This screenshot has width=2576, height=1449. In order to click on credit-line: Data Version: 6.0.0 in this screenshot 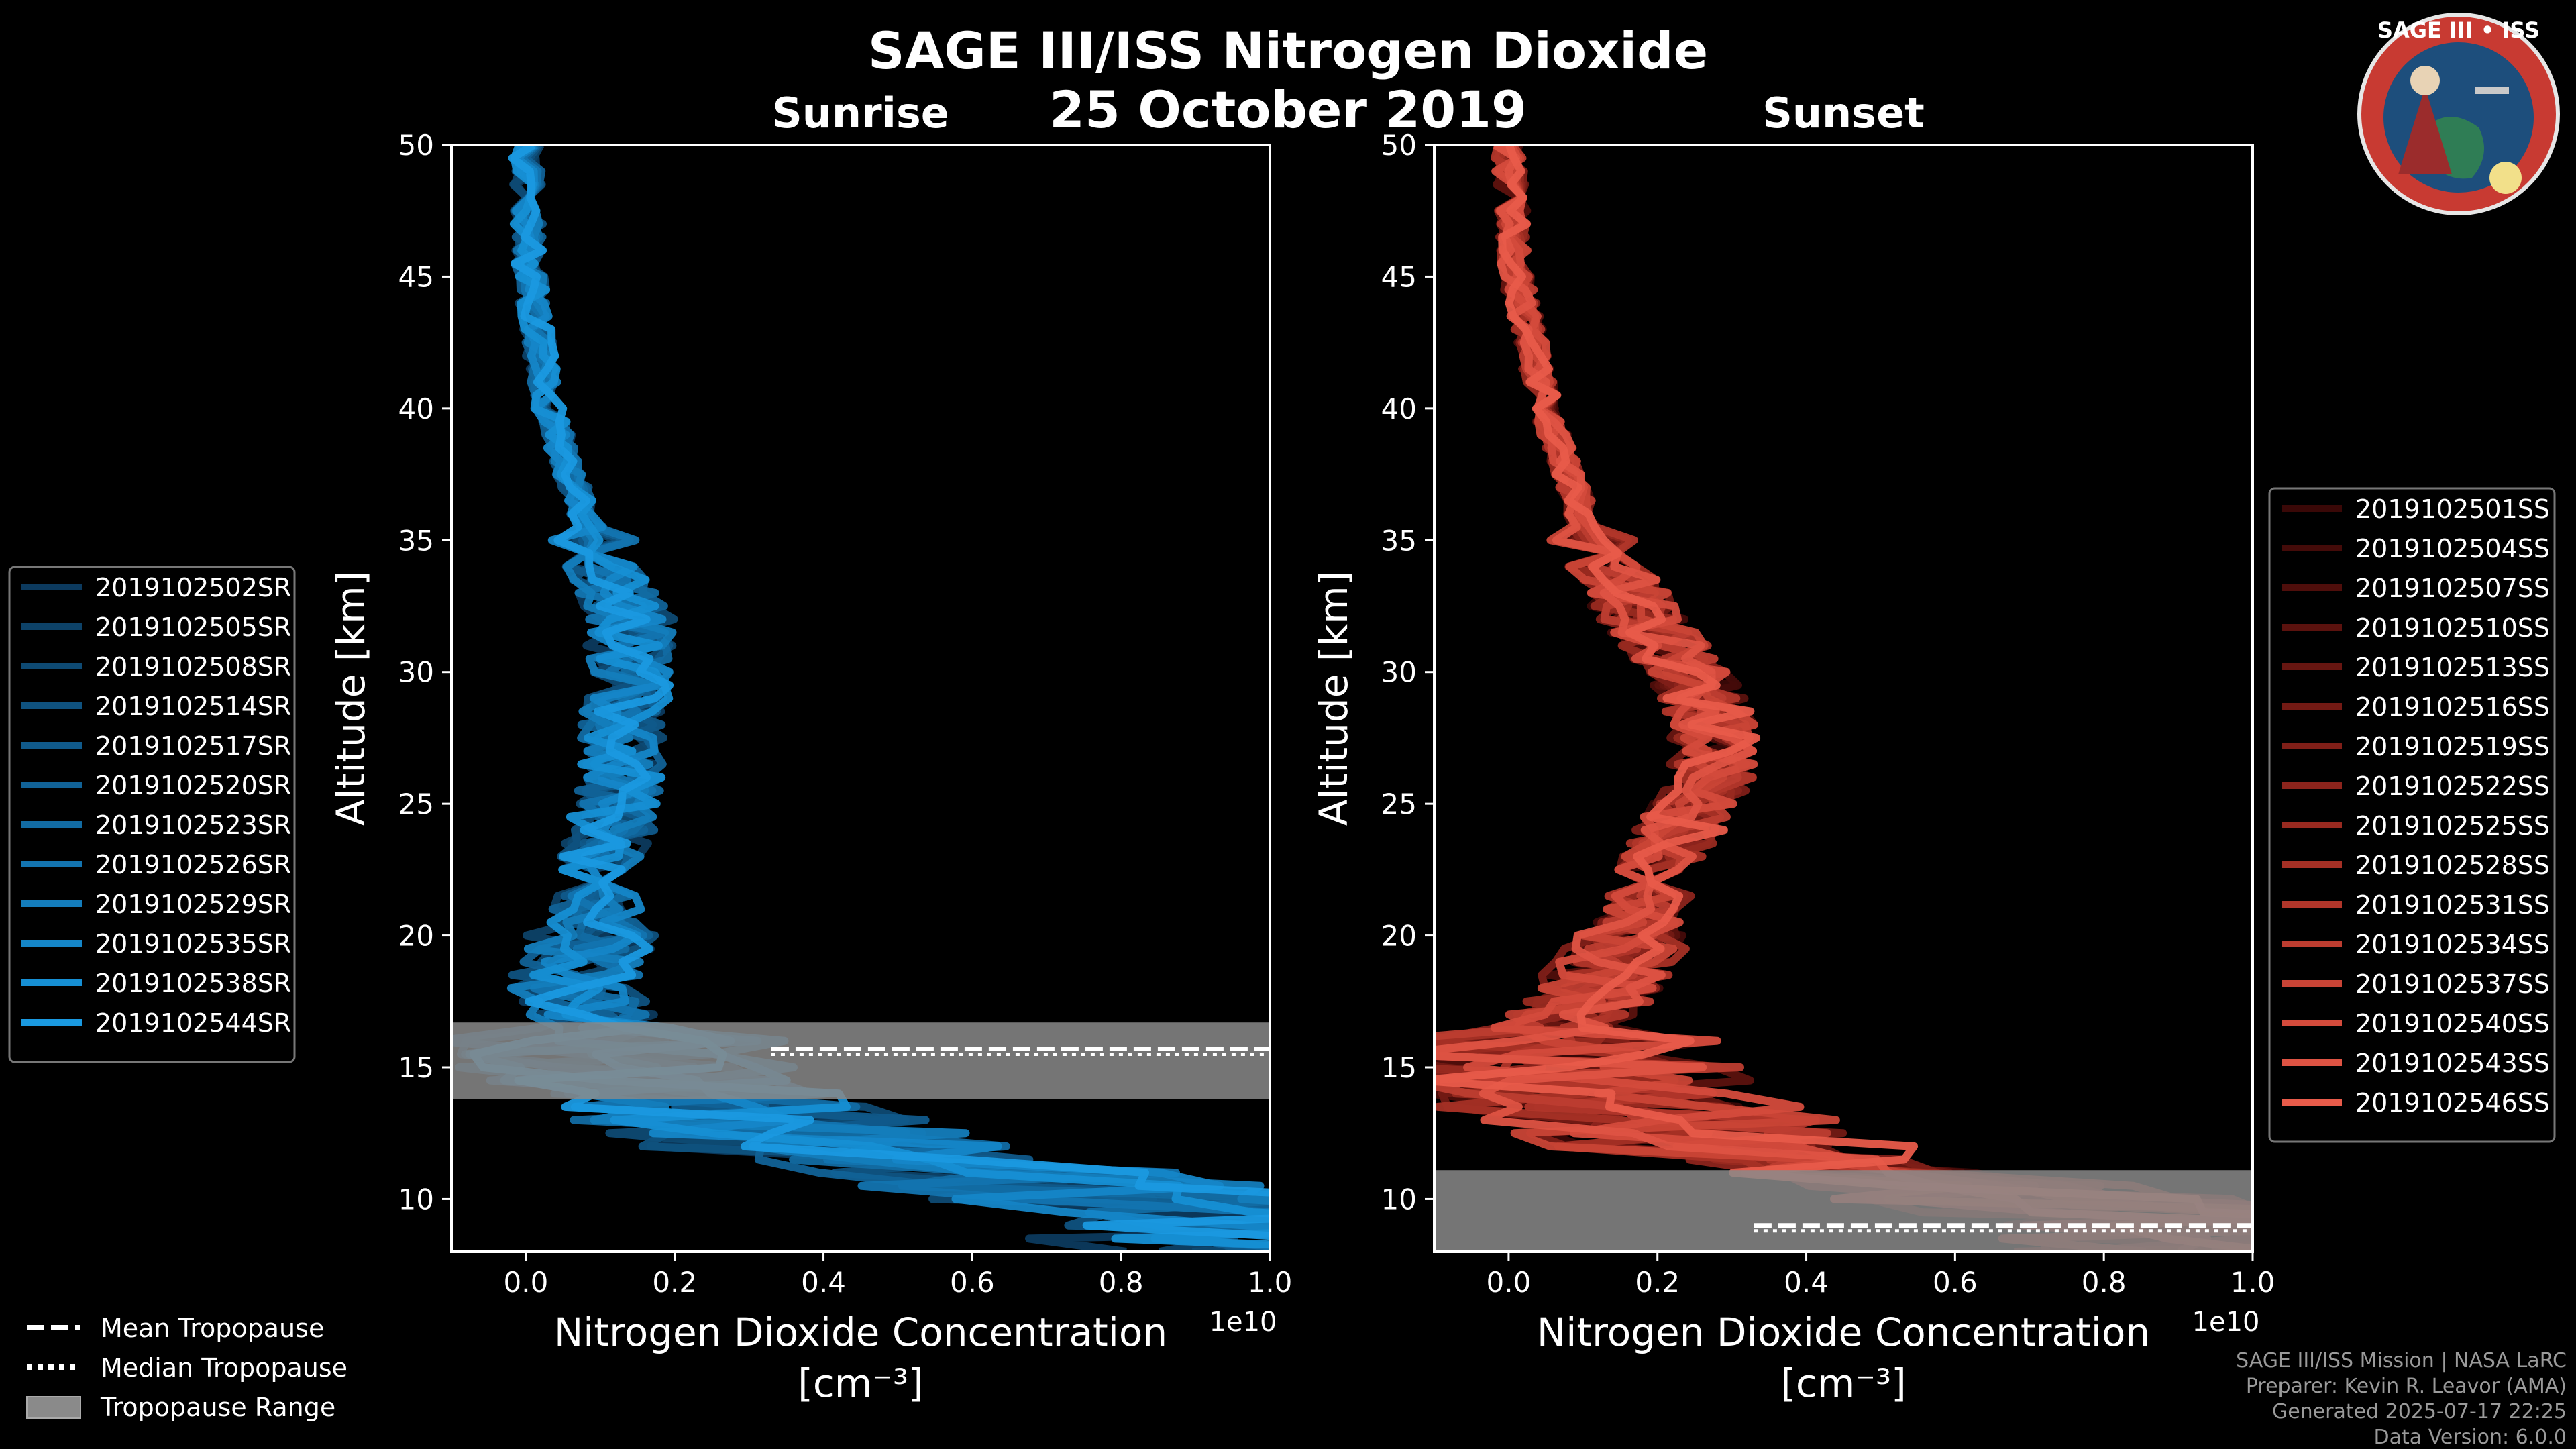, I will do `click(2470, 1437)`.